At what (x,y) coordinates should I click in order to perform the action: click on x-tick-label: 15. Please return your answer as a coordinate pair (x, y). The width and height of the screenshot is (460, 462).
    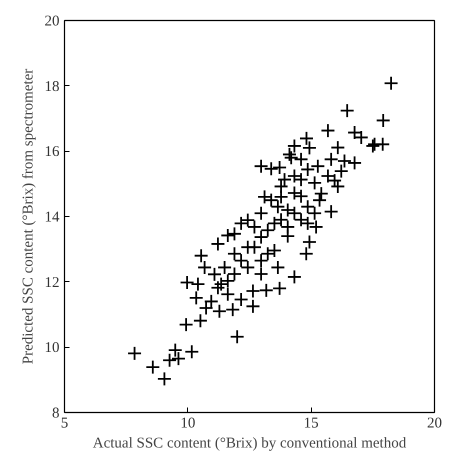
    Looking at the image, I should click on (311, 424).